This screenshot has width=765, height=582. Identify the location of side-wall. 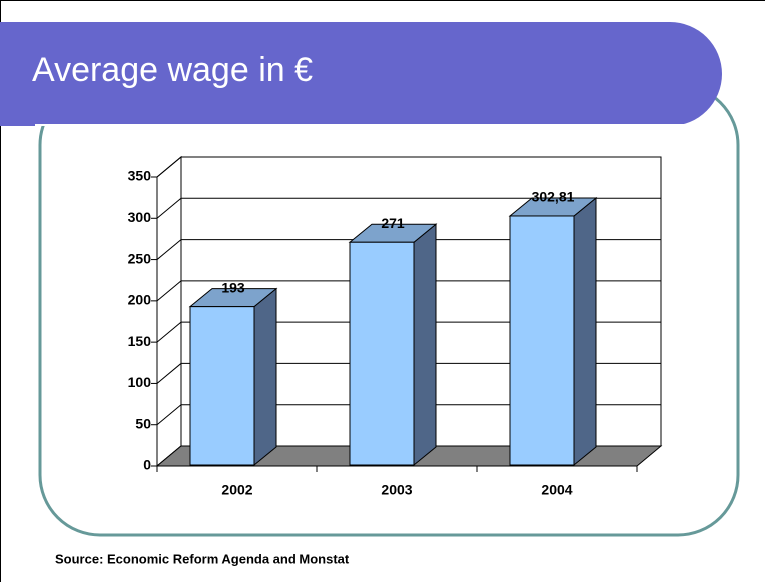
(169, 311).